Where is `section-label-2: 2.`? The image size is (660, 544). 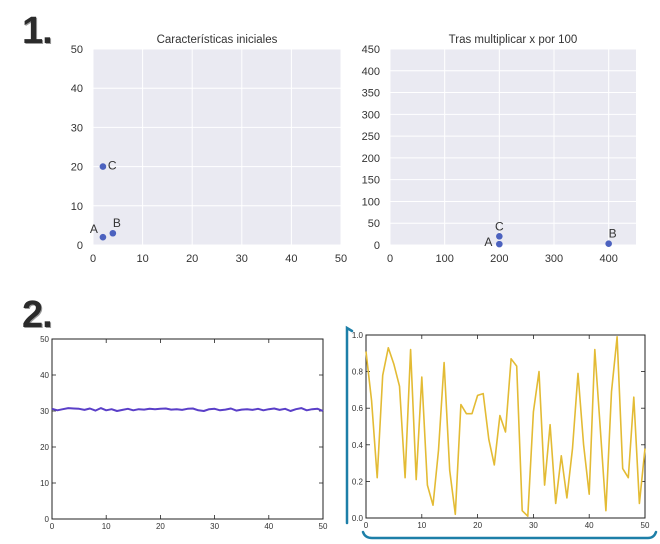
section-label-2: 2. is located at coordinates (37, 315).